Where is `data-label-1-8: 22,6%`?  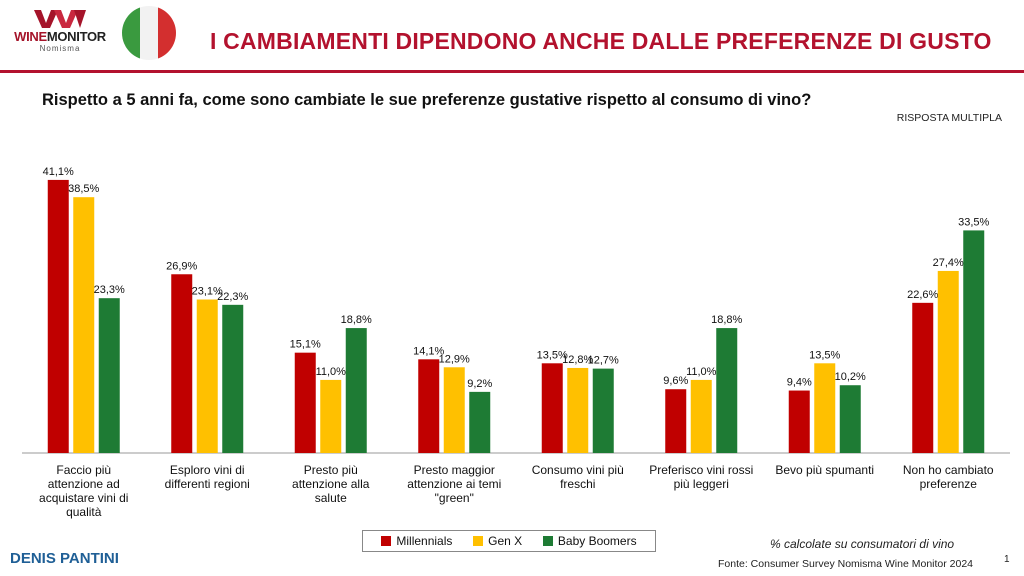 data-label-1-8: 22,6% is located at coordinates (922, 295).